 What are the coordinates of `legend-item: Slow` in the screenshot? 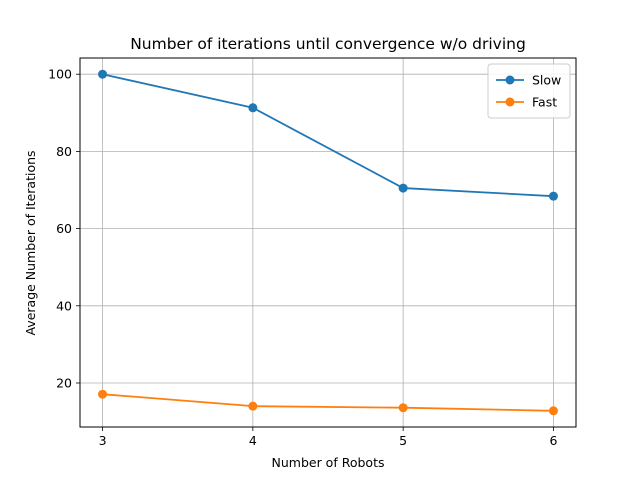 It's located at (528, 80).